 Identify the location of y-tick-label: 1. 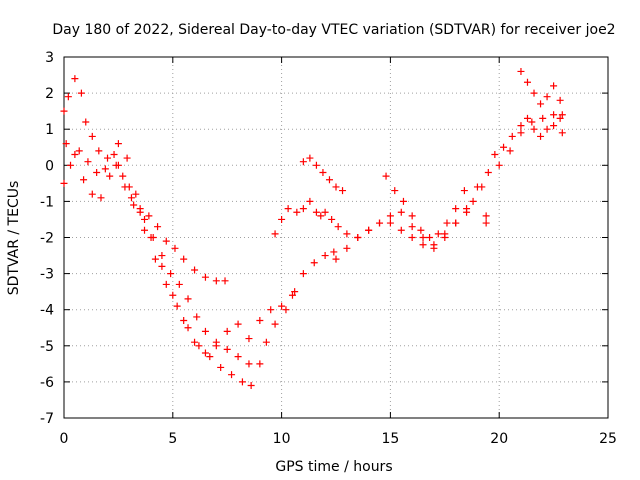
(49, 130).